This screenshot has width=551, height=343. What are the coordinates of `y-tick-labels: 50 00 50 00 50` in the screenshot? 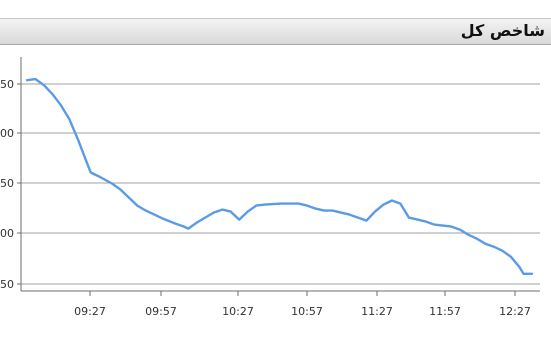 It's located at (10, 184).